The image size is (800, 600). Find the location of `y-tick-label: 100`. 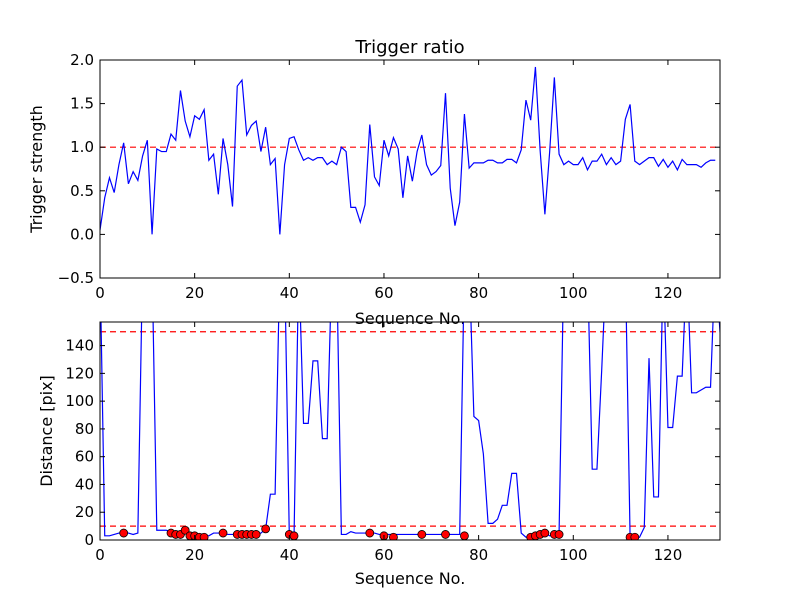

y-tick-label: 100 is located at coordinates (79, 401).